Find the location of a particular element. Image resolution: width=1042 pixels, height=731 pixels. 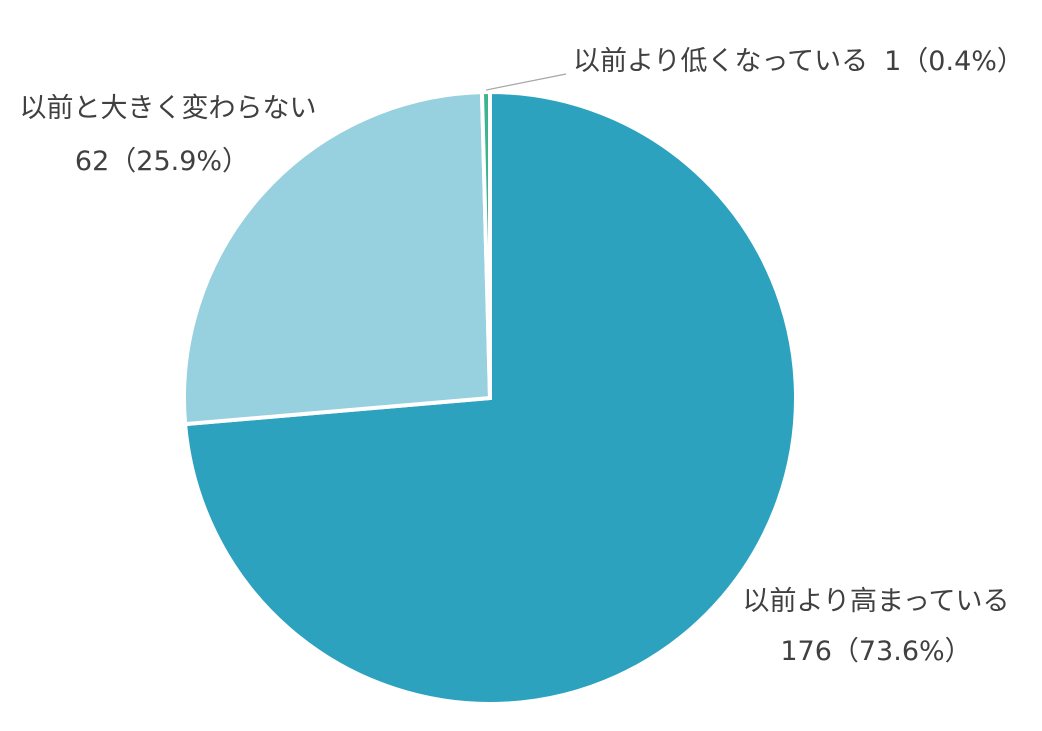

pie-slice-unchanged is located at coordinates (337, 258).